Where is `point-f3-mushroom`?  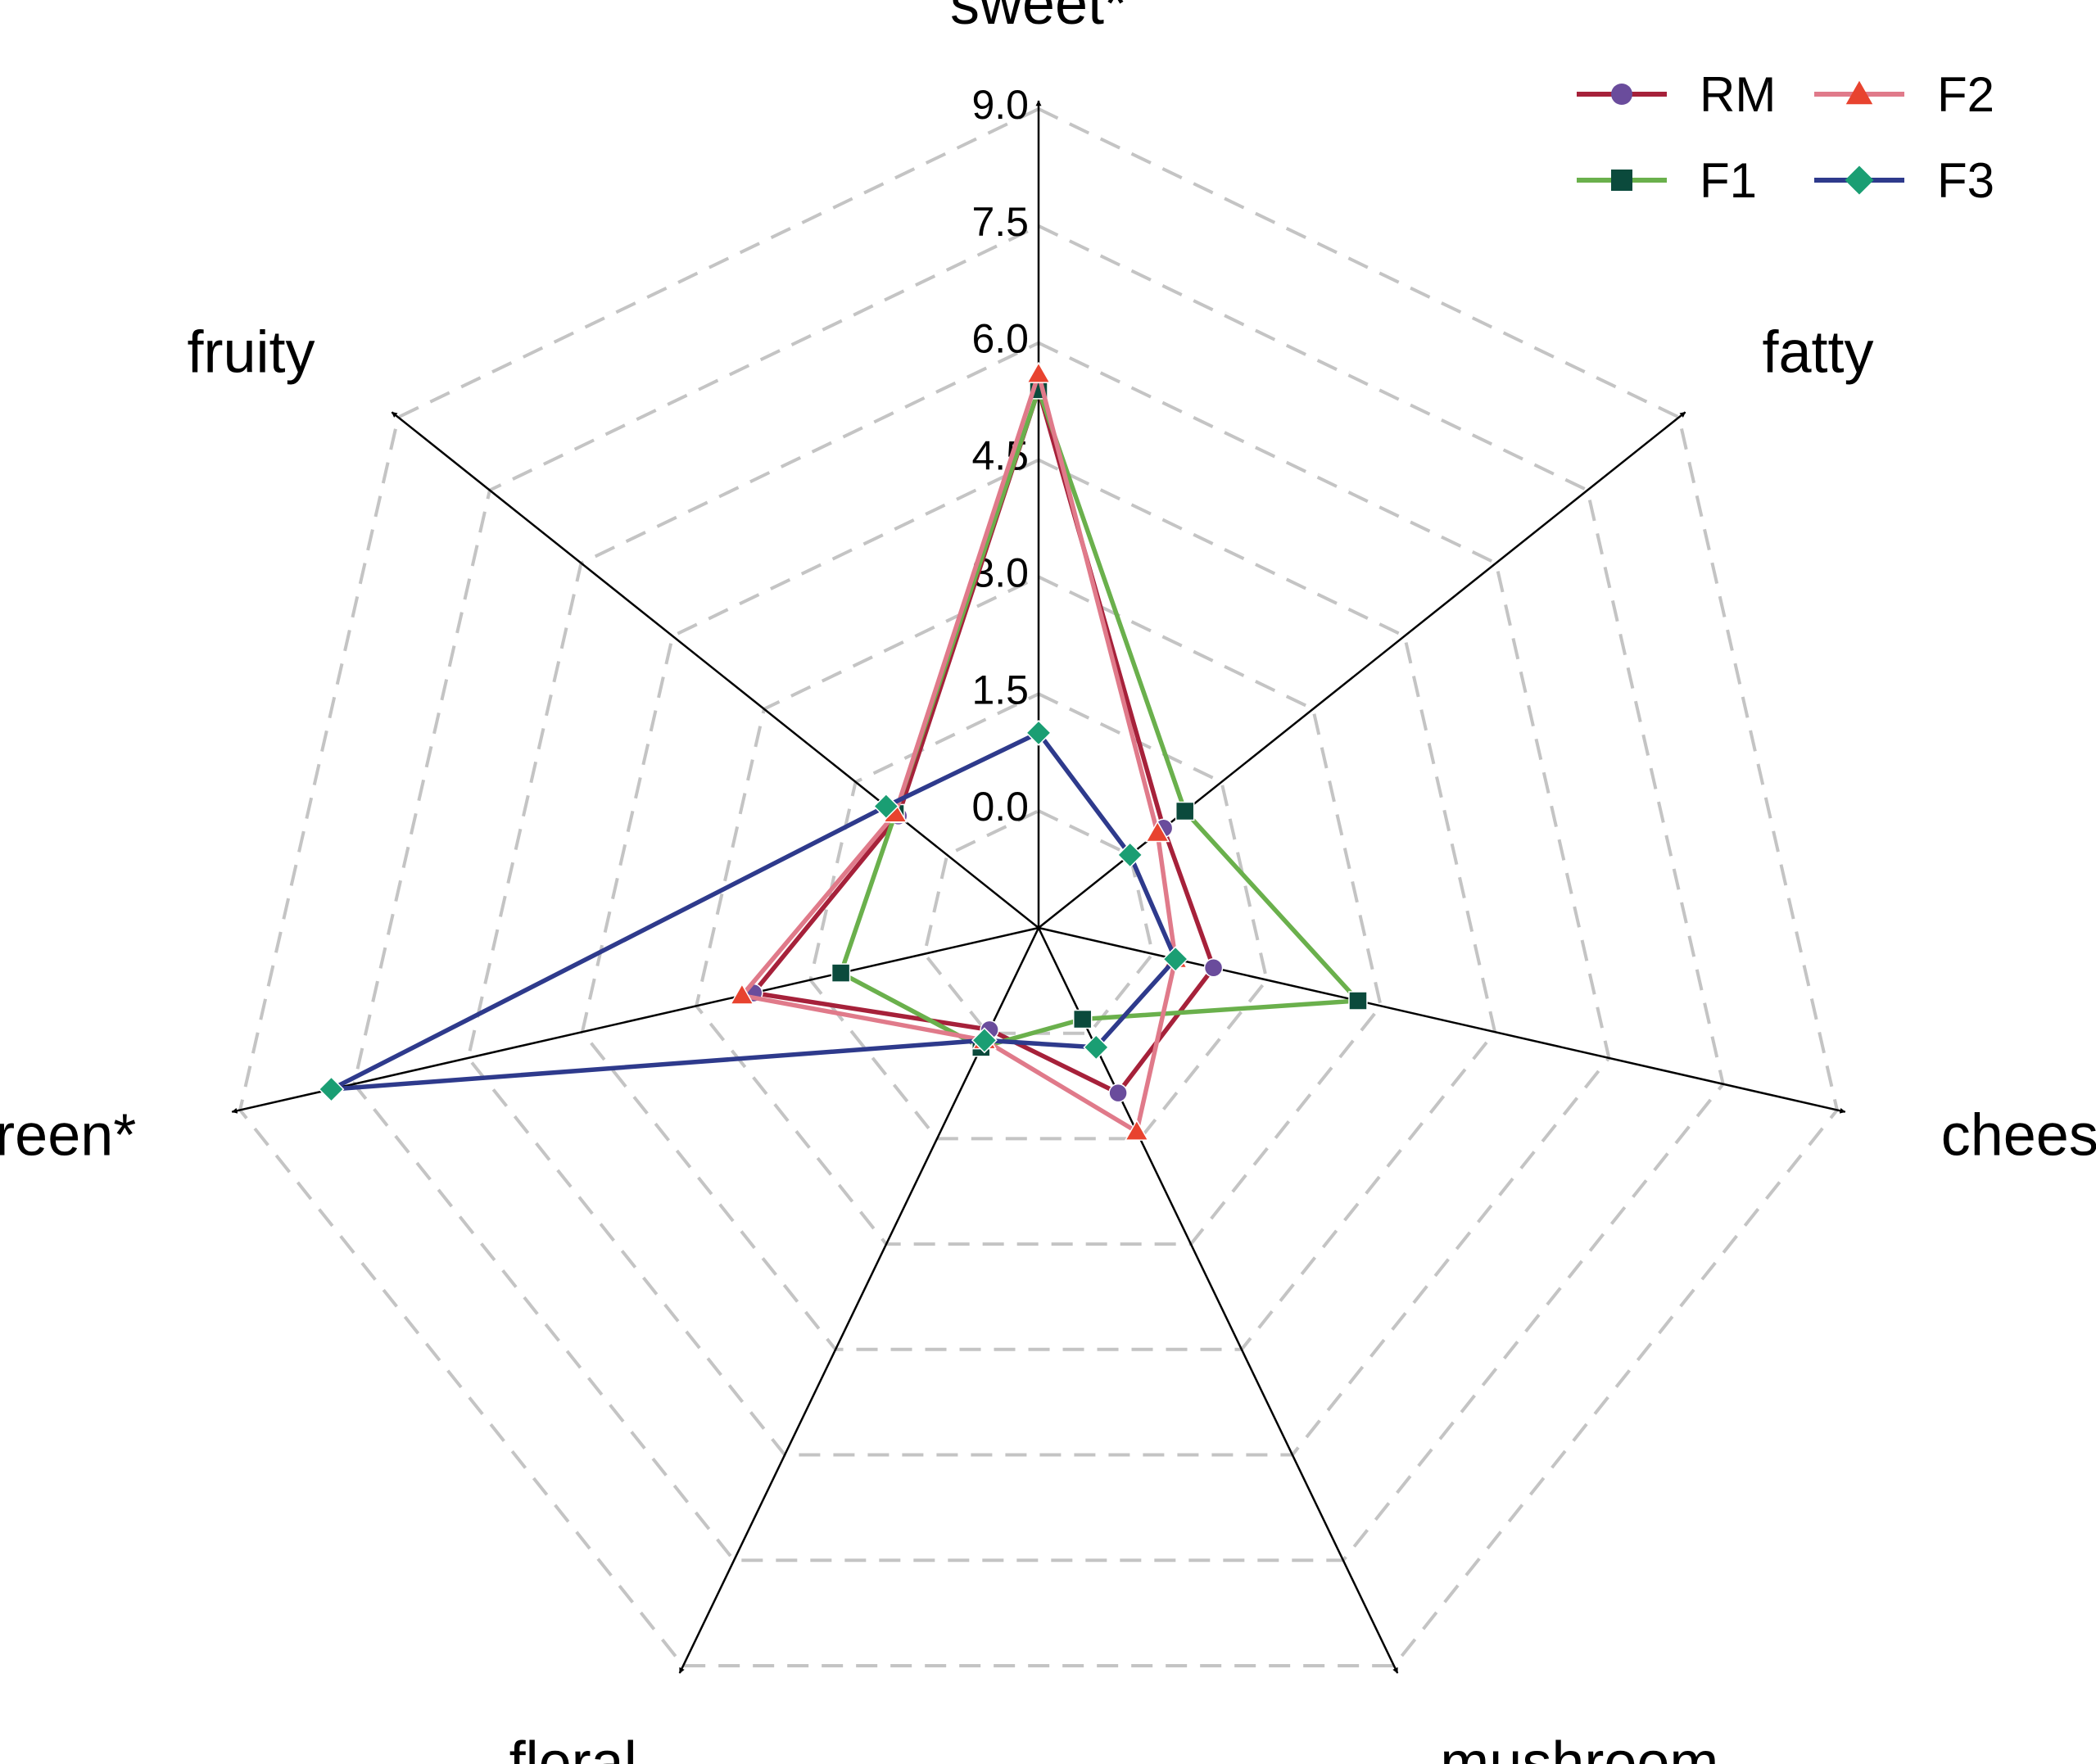 point-f3-mushroom is located at coordinates (1097, 1047).